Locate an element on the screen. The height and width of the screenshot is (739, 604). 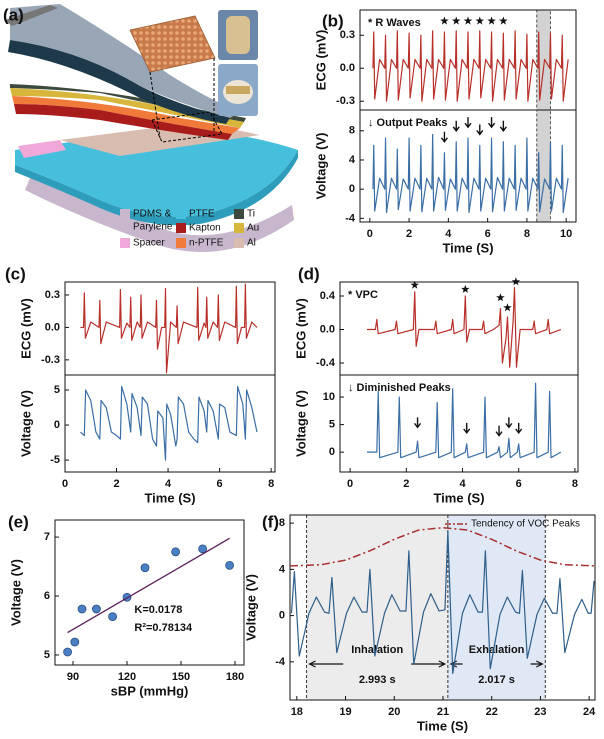
panel-label: (c) is located at coordinates (15, 273).